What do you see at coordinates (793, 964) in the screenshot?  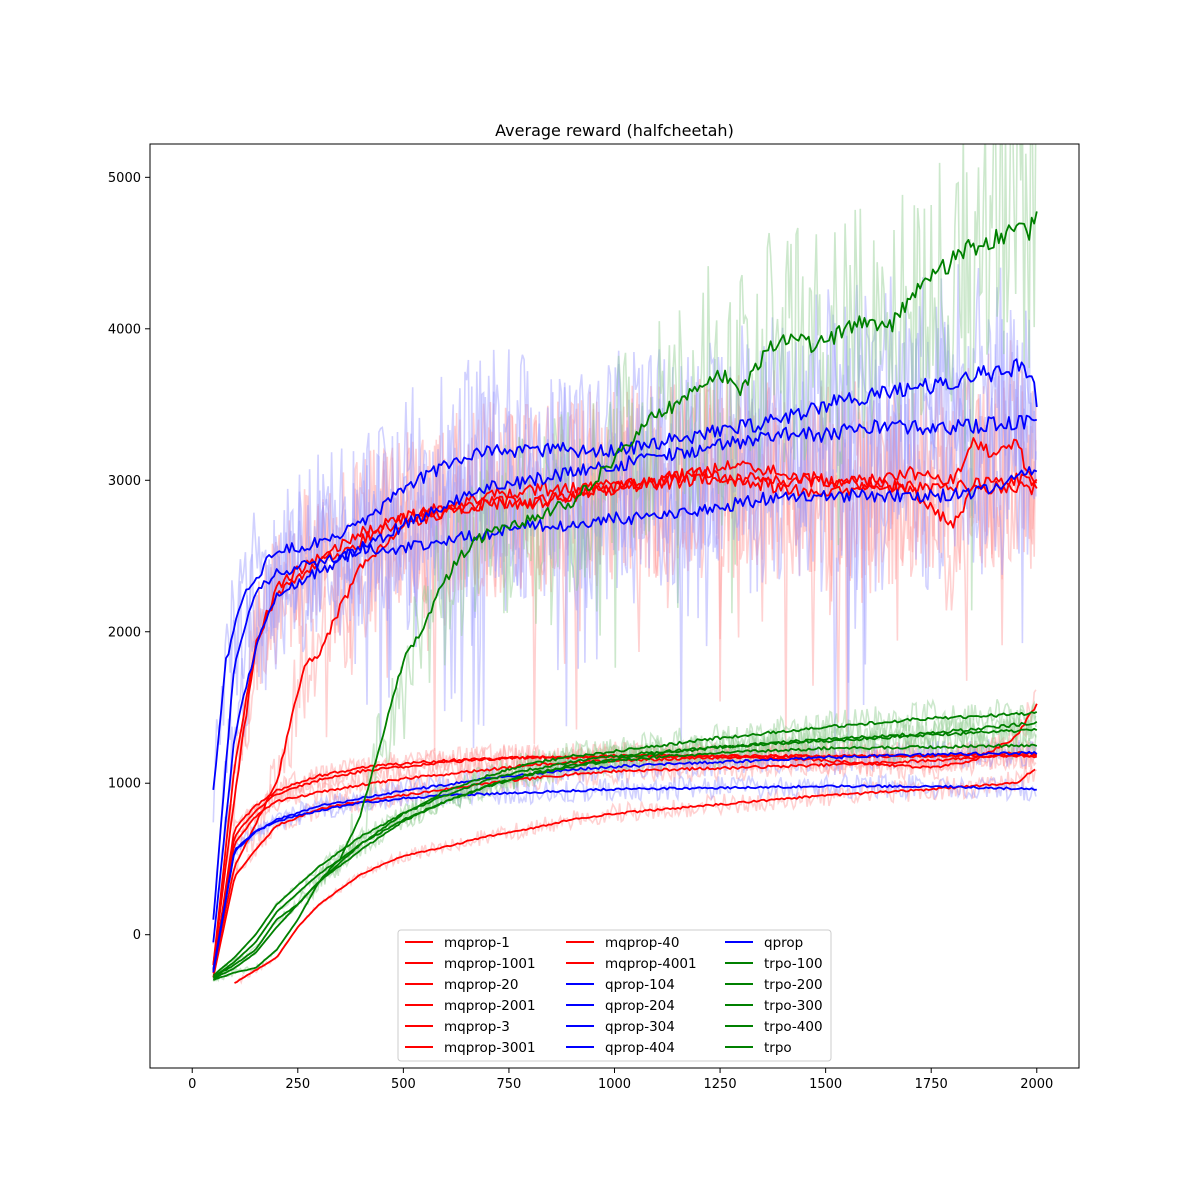 I see `legend-label-trpo-100: trpo-100` at bounding box center [793, 964].